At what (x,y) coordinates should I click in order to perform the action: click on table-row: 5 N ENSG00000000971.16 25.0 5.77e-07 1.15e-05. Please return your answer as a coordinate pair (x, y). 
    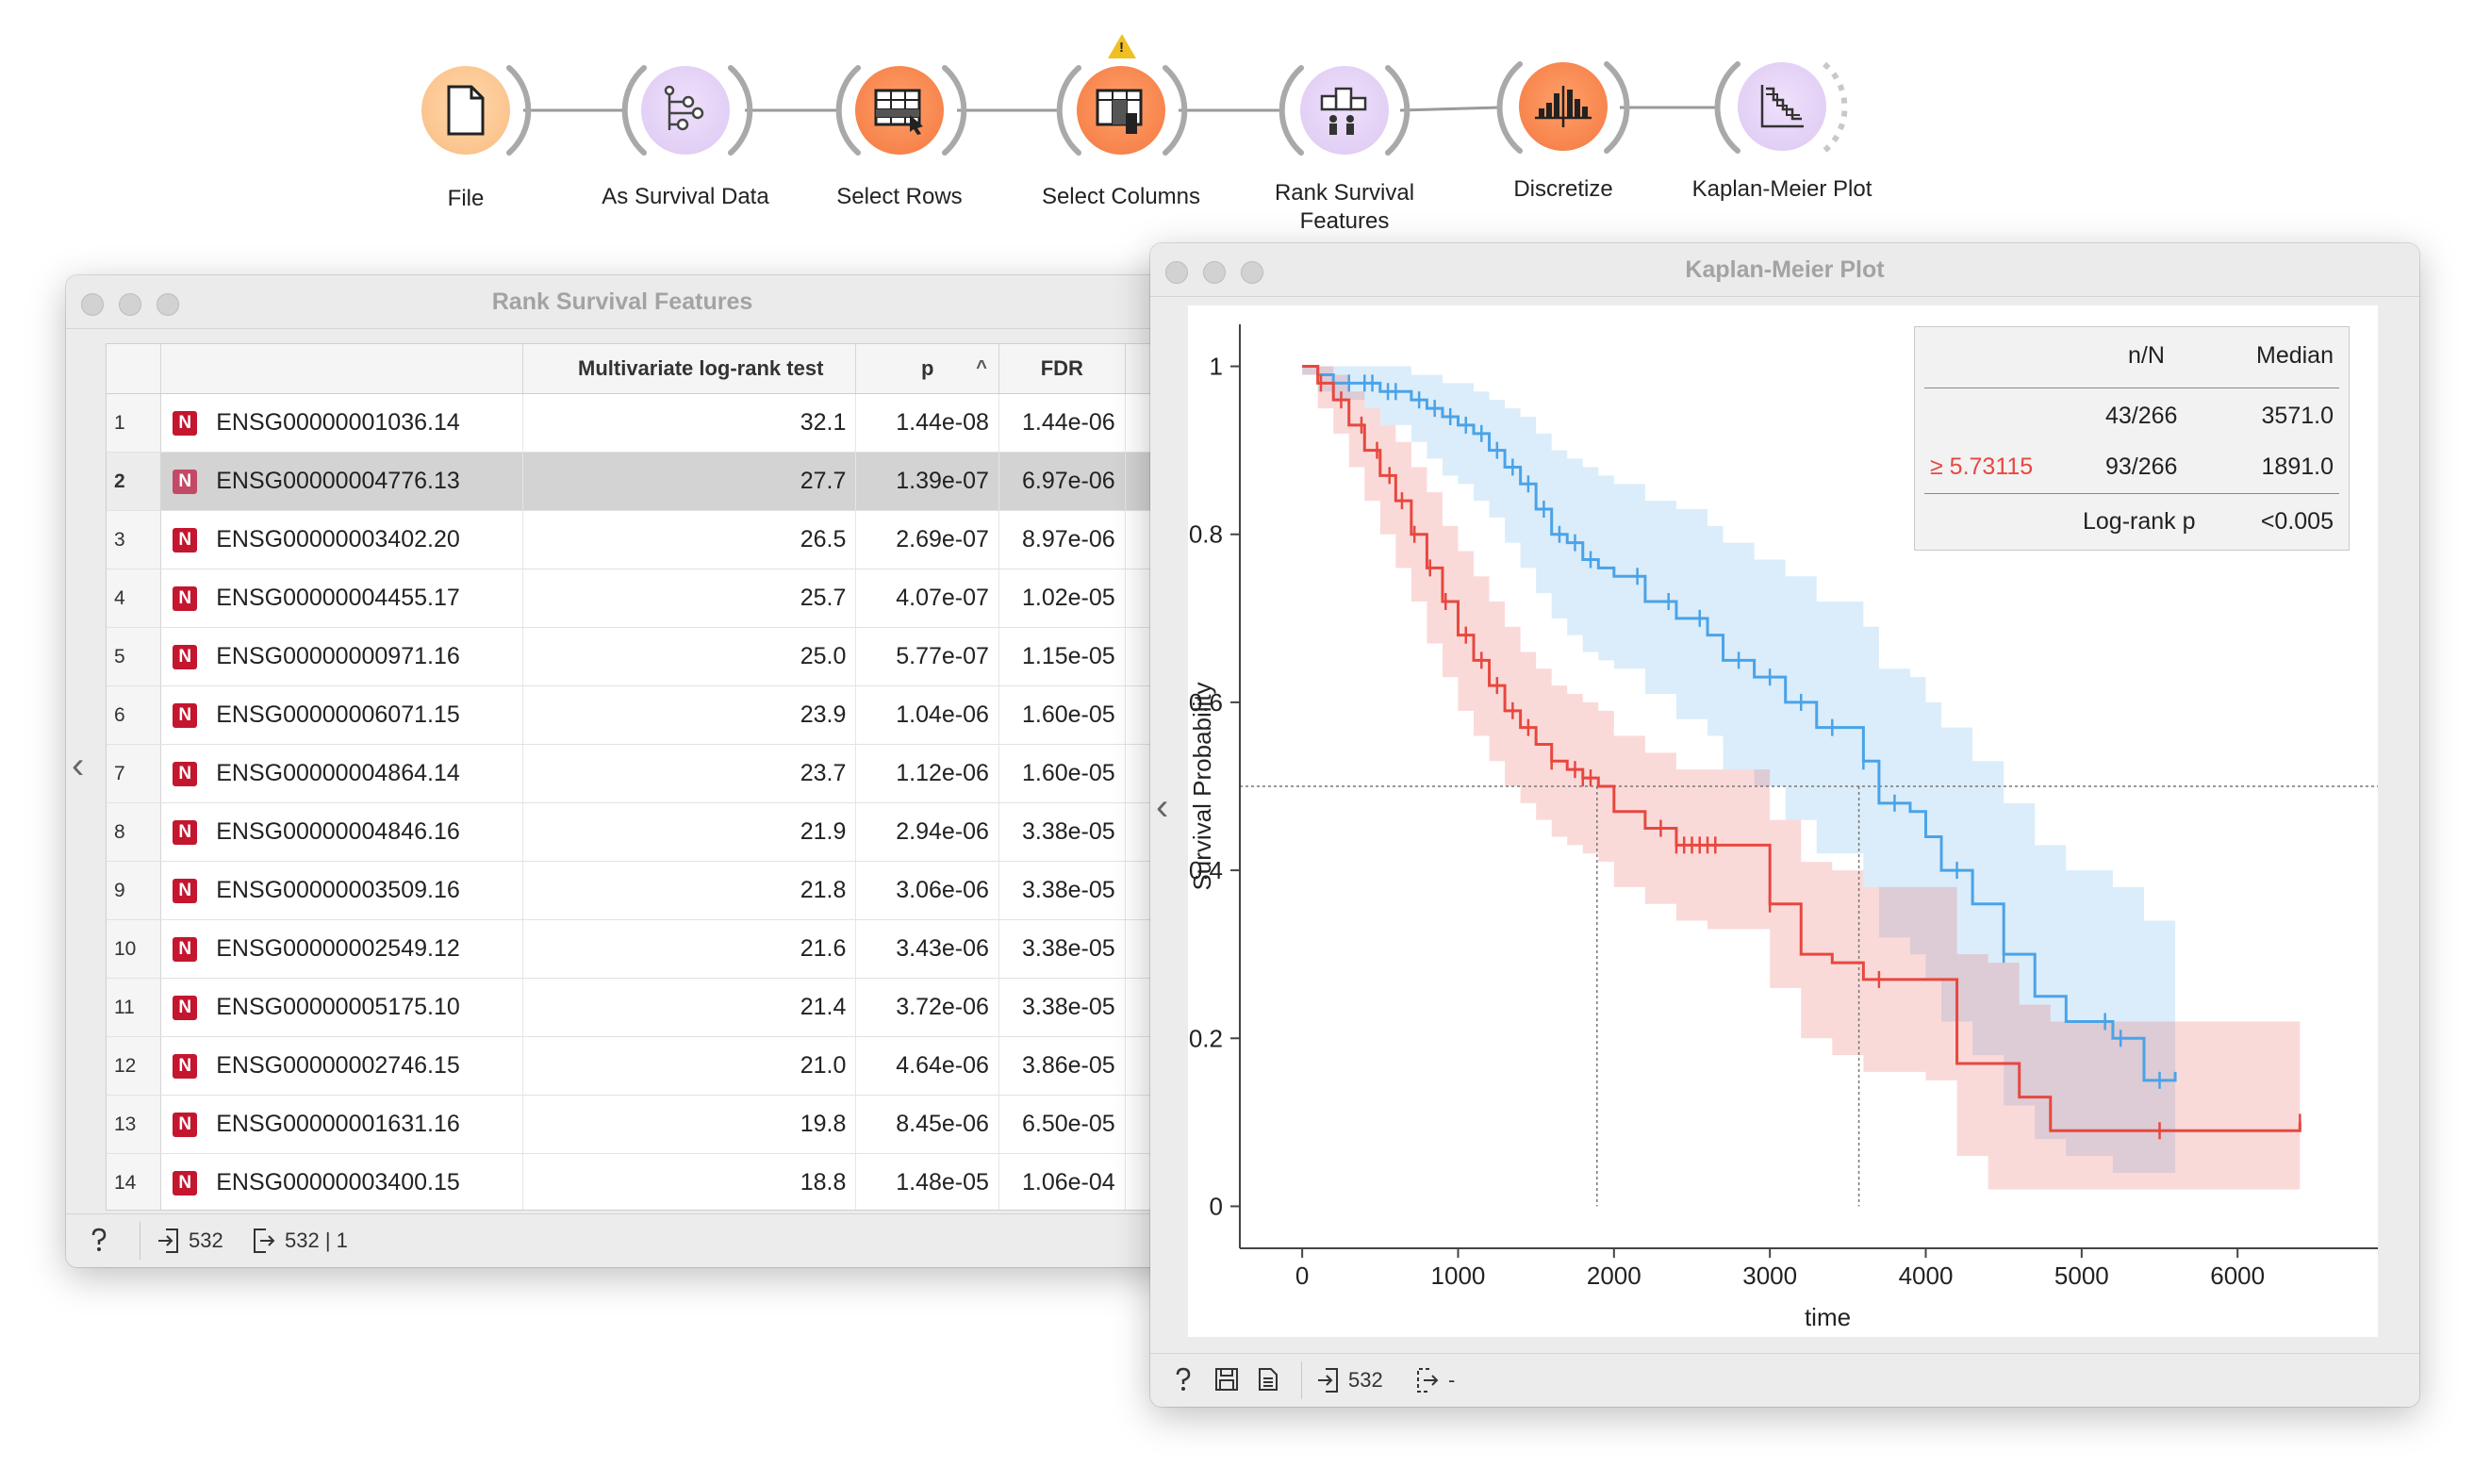
    Looking at the image, I should click on (643, 656).